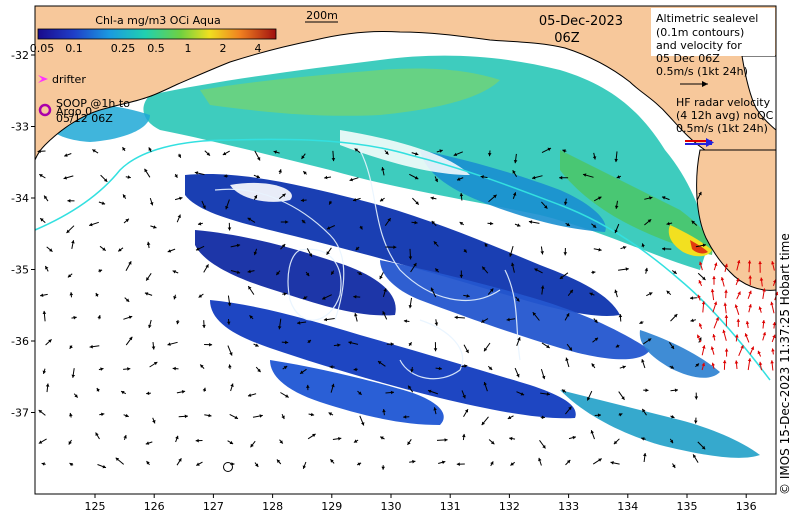 Image resolution: width=800 pixels, height=520 pixels. I want to click on latitude-tick-label: -34, so click(20, 198).